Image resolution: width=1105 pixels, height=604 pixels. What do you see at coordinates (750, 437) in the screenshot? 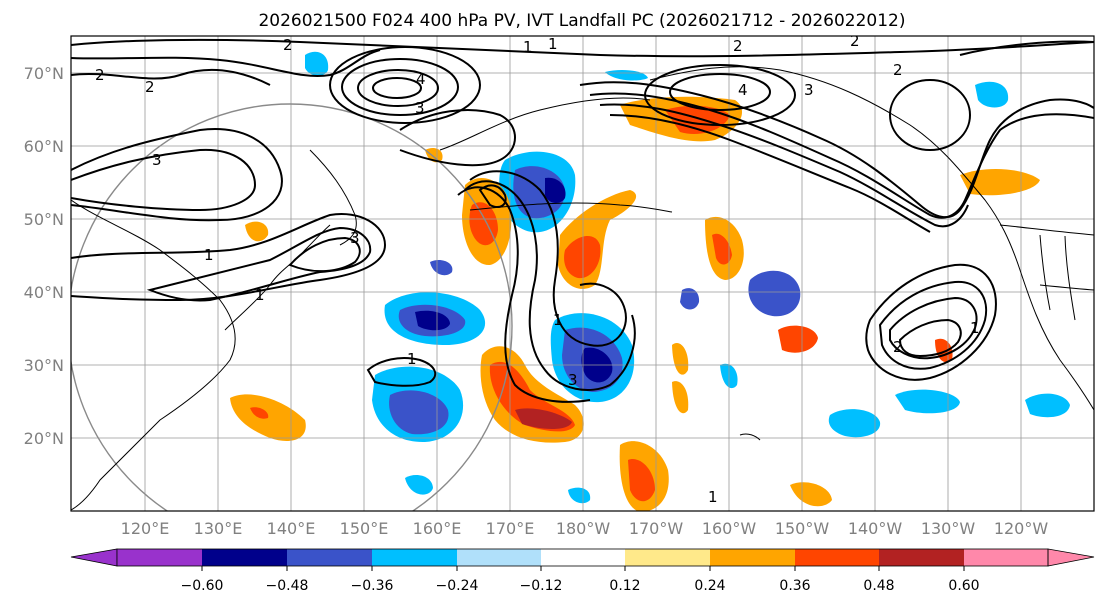
I see `coastline-hawaii` at bounding box center [750, 437].